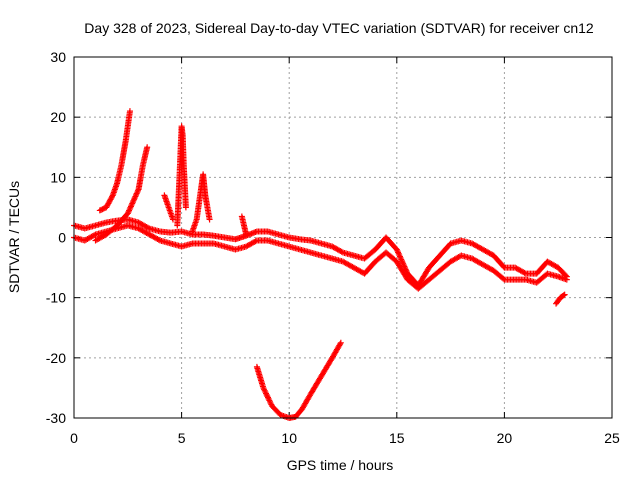 The height and width of the screenshot is (480, 640). I want to click on y-tick-label: -10, so click(56, 298).